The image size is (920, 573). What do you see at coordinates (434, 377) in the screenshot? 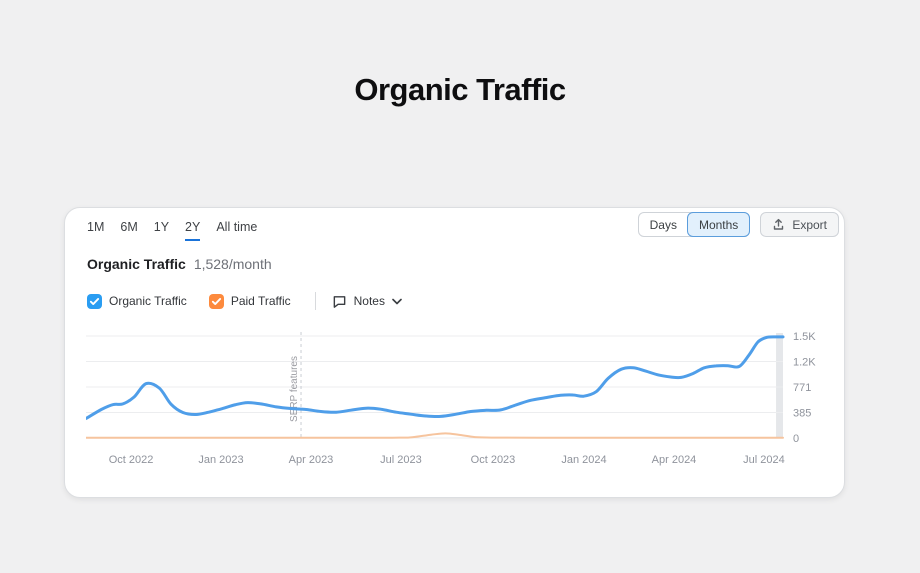
I see `organic-traffic-line` at bounding box center [434, 377].